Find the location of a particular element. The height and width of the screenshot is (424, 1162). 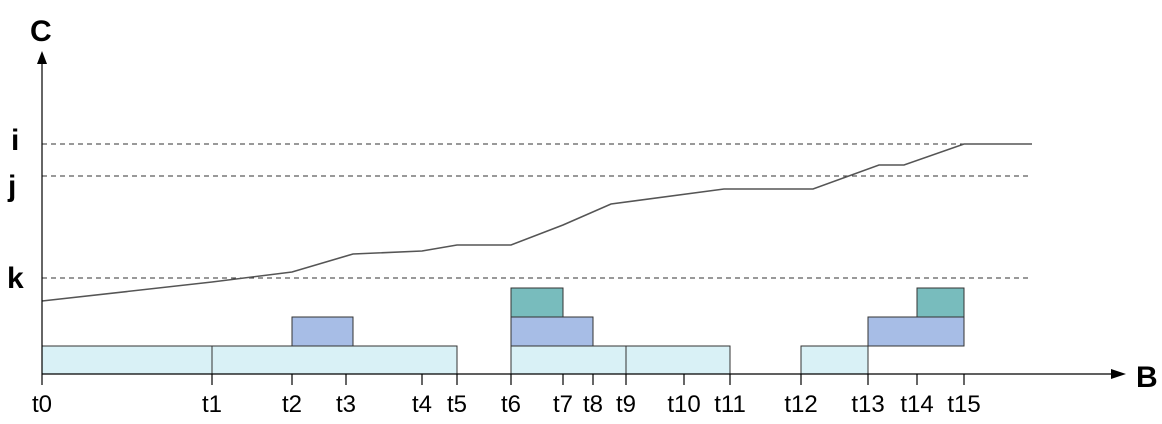

block-mid-t13-t15 is located at coordinates (916, 331).